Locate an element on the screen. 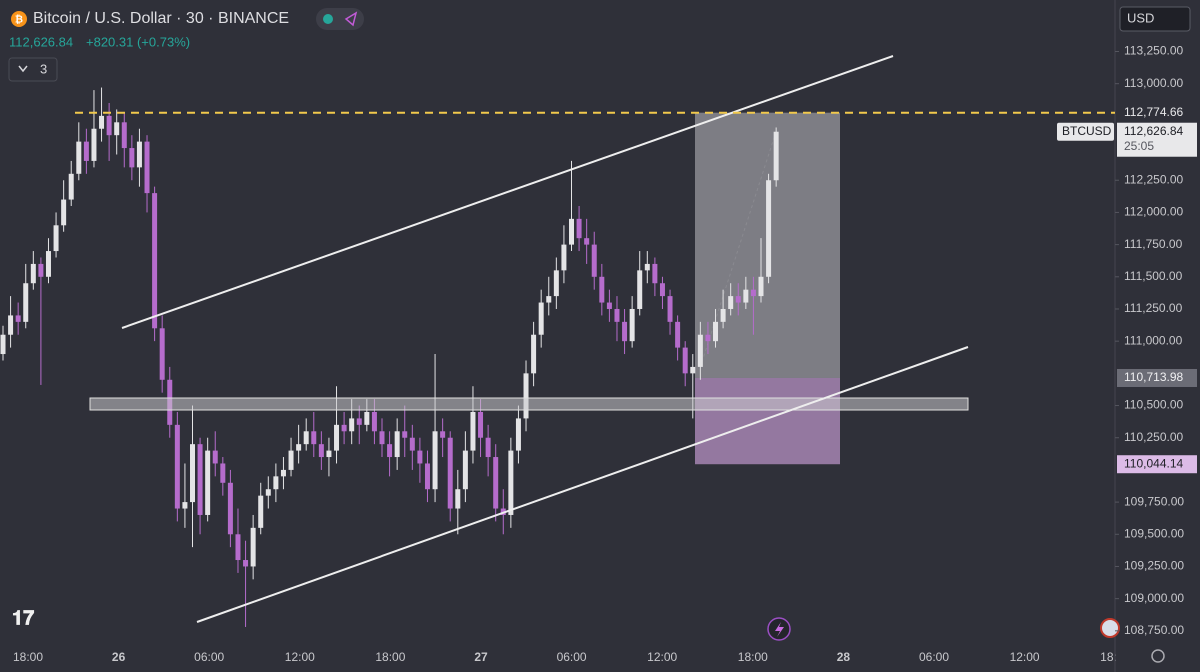  y-tick-label: 111,000.00 is located at coordinates (1153, 340).